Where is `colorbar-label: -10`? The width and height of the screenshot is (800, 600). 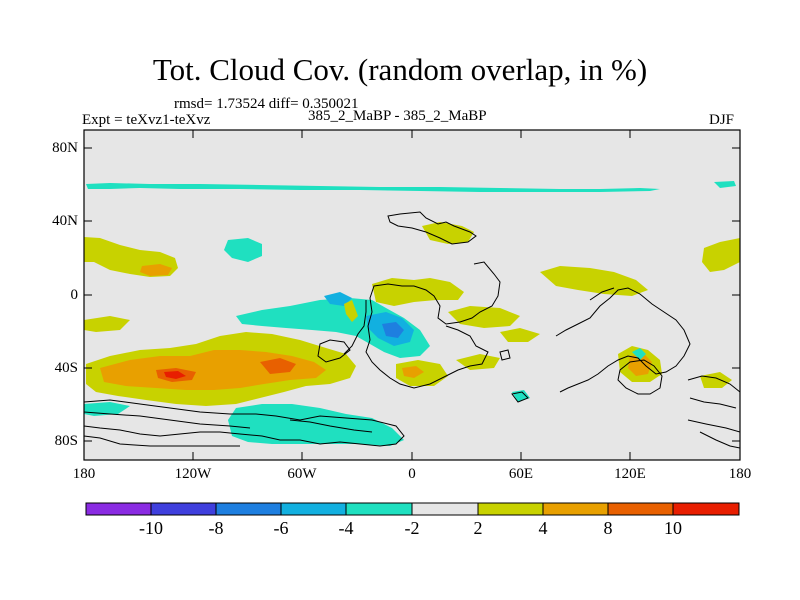 colorbar-label: -10 is located at coordinates (151, 528).